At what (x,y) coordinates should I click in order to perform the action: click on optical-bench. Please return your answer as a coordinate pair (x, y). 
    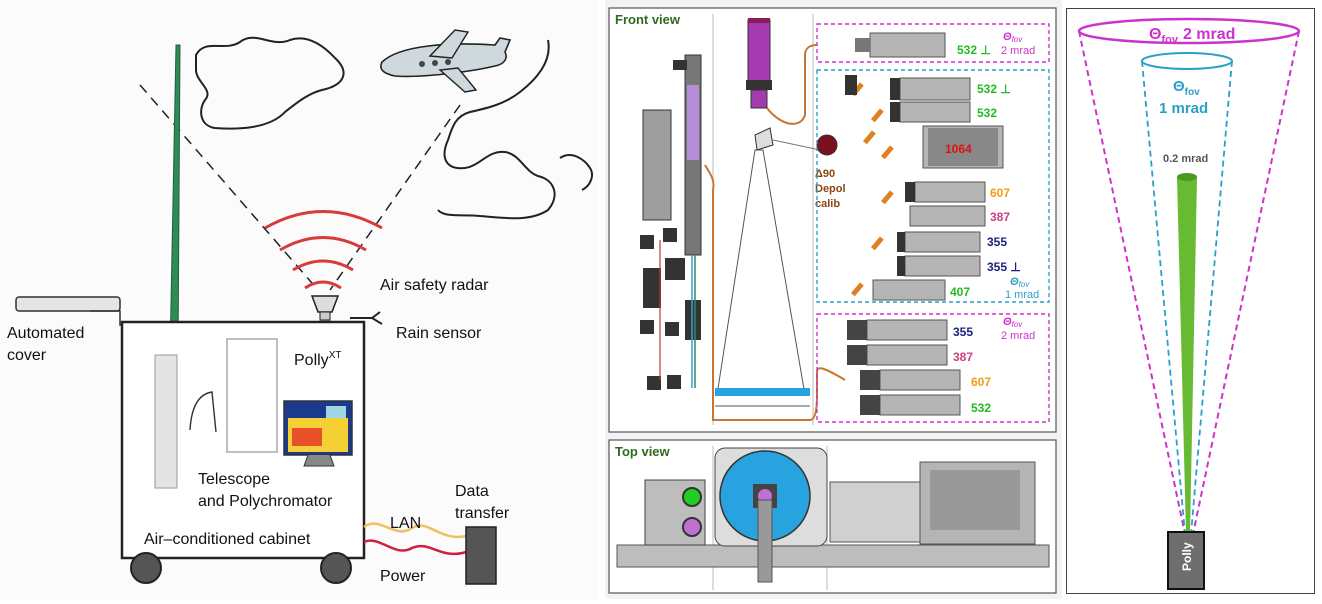
    Looking at the image, I should click on (833, 556).